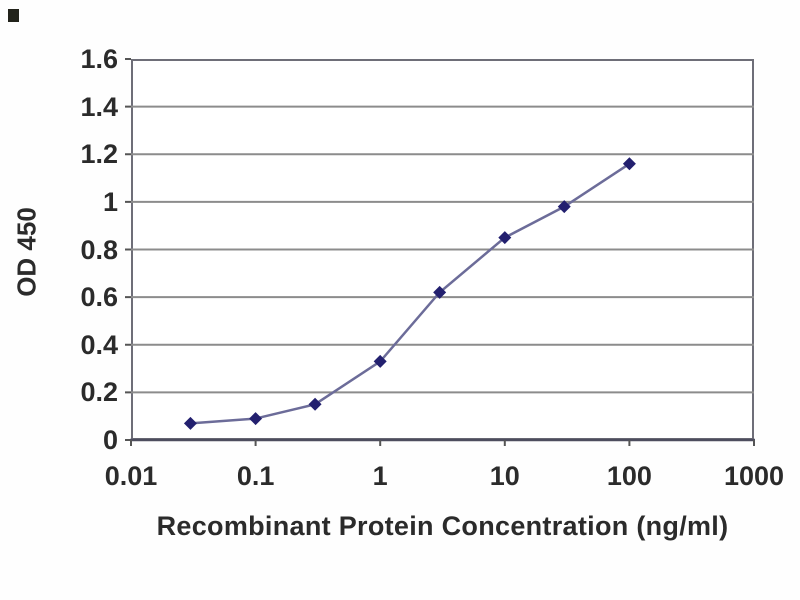  Describe the element at coordinates (380, 476) in the screenshot. I see `x-tick-label: 1` at that location.